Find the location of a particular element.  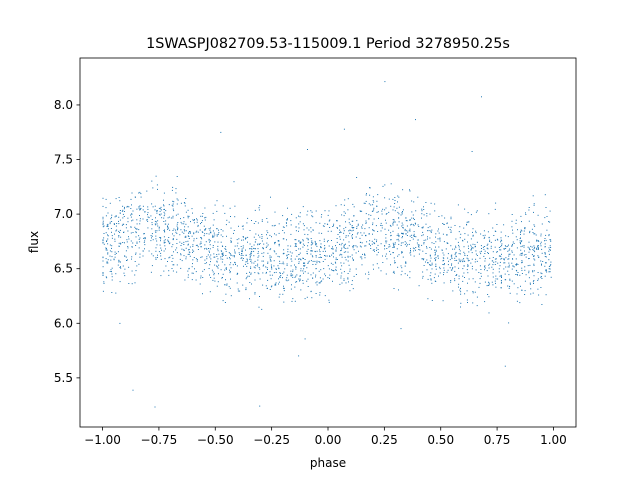

y-tick-label: 7.5 is located at coordinates (63, 160).